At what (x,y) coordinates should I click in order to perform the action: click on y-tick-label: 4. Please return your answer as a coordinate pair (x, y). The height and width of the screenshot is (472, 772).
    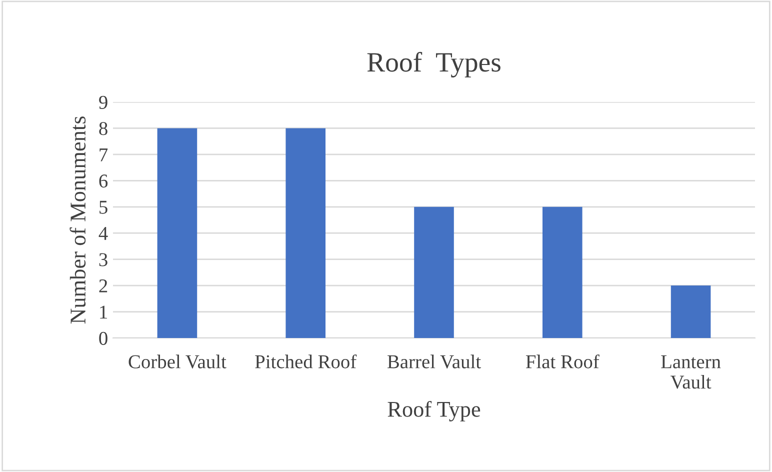
    Looking at the image, I should click on (103, 233).